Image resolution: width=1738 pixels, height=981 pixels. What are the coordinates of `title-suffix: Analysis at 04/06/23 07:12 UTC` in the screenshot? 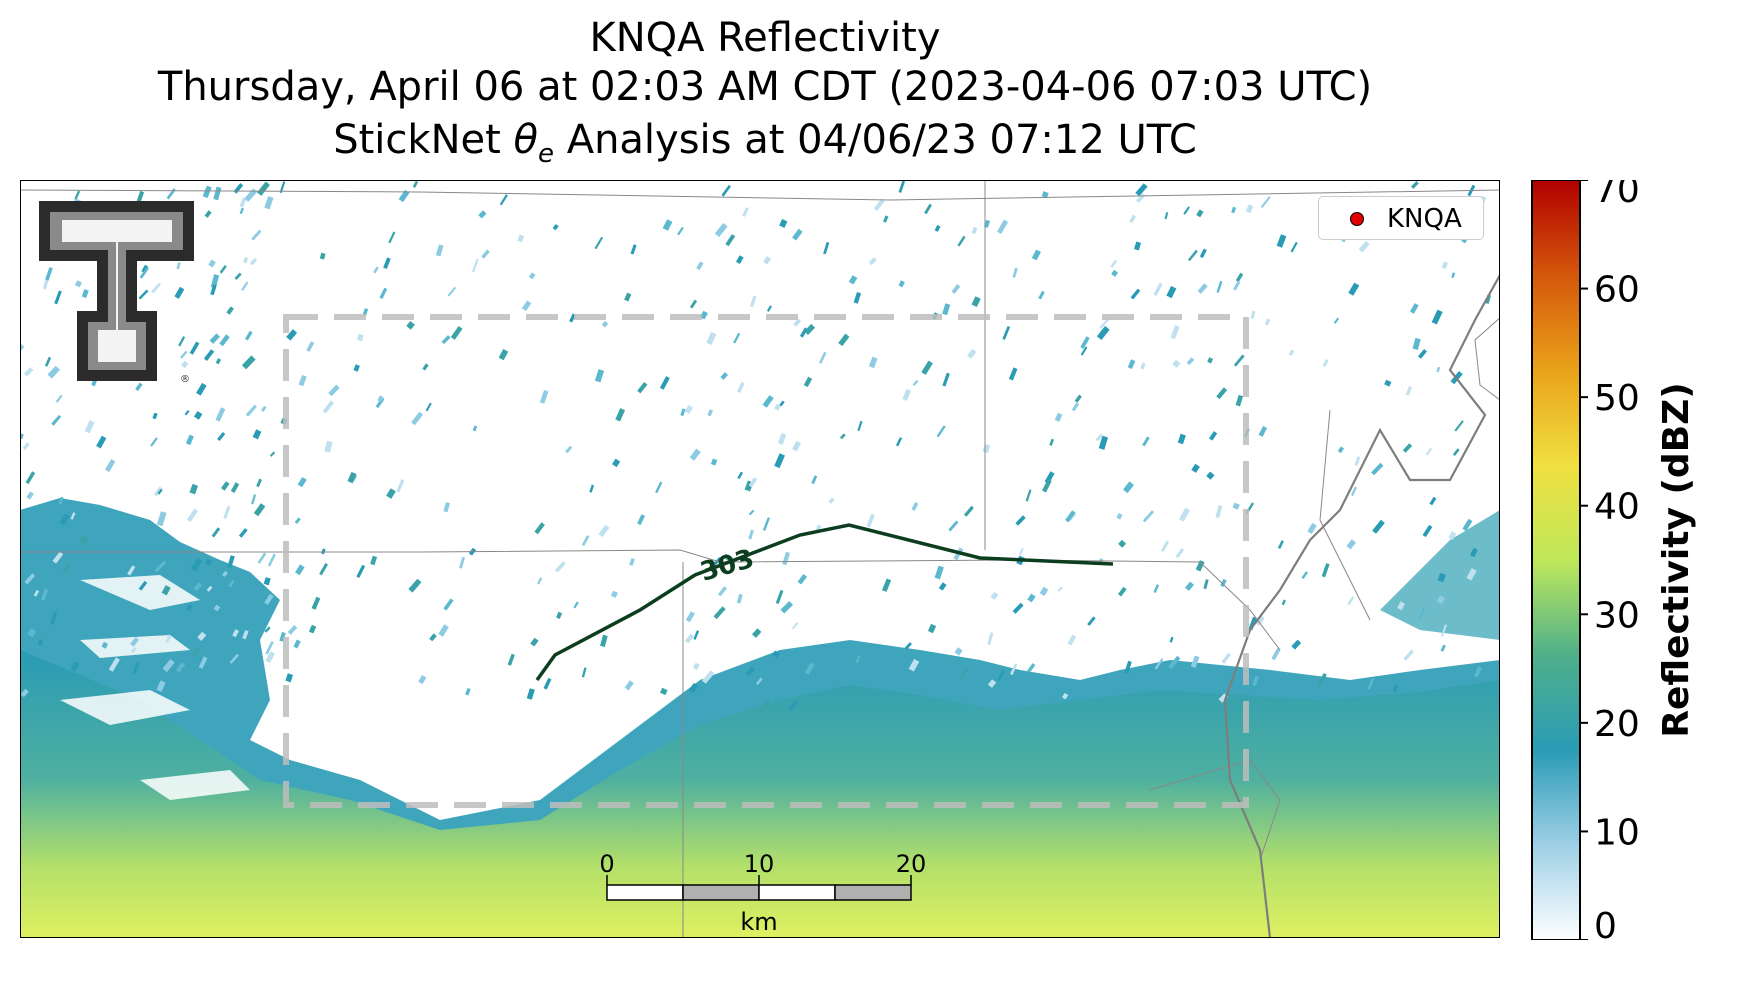 It's located at (875, 140).